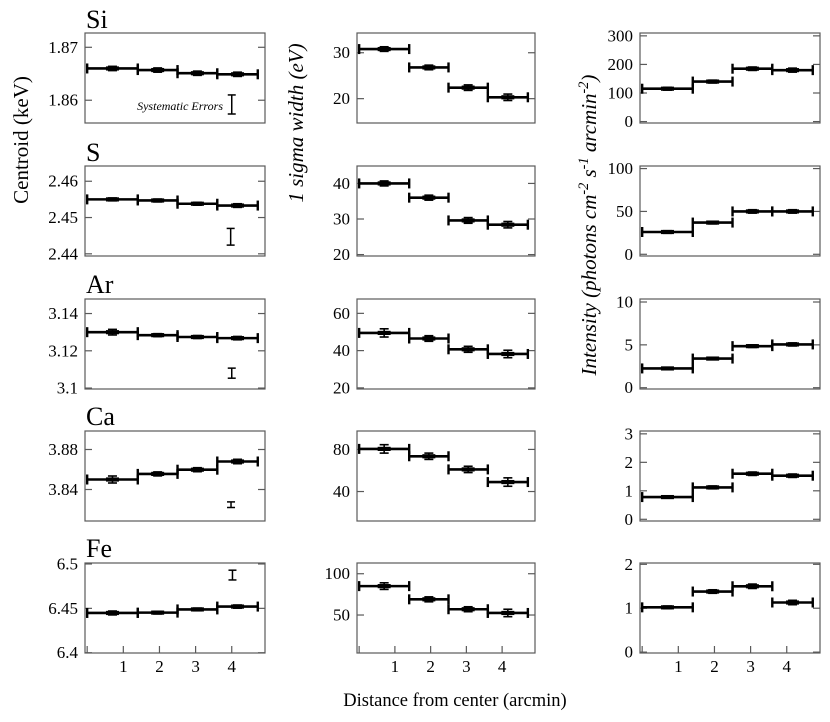 The width and height of the screenshot is (830, 722). I want to click on element-label-ar: Ar, so click(100, 284).